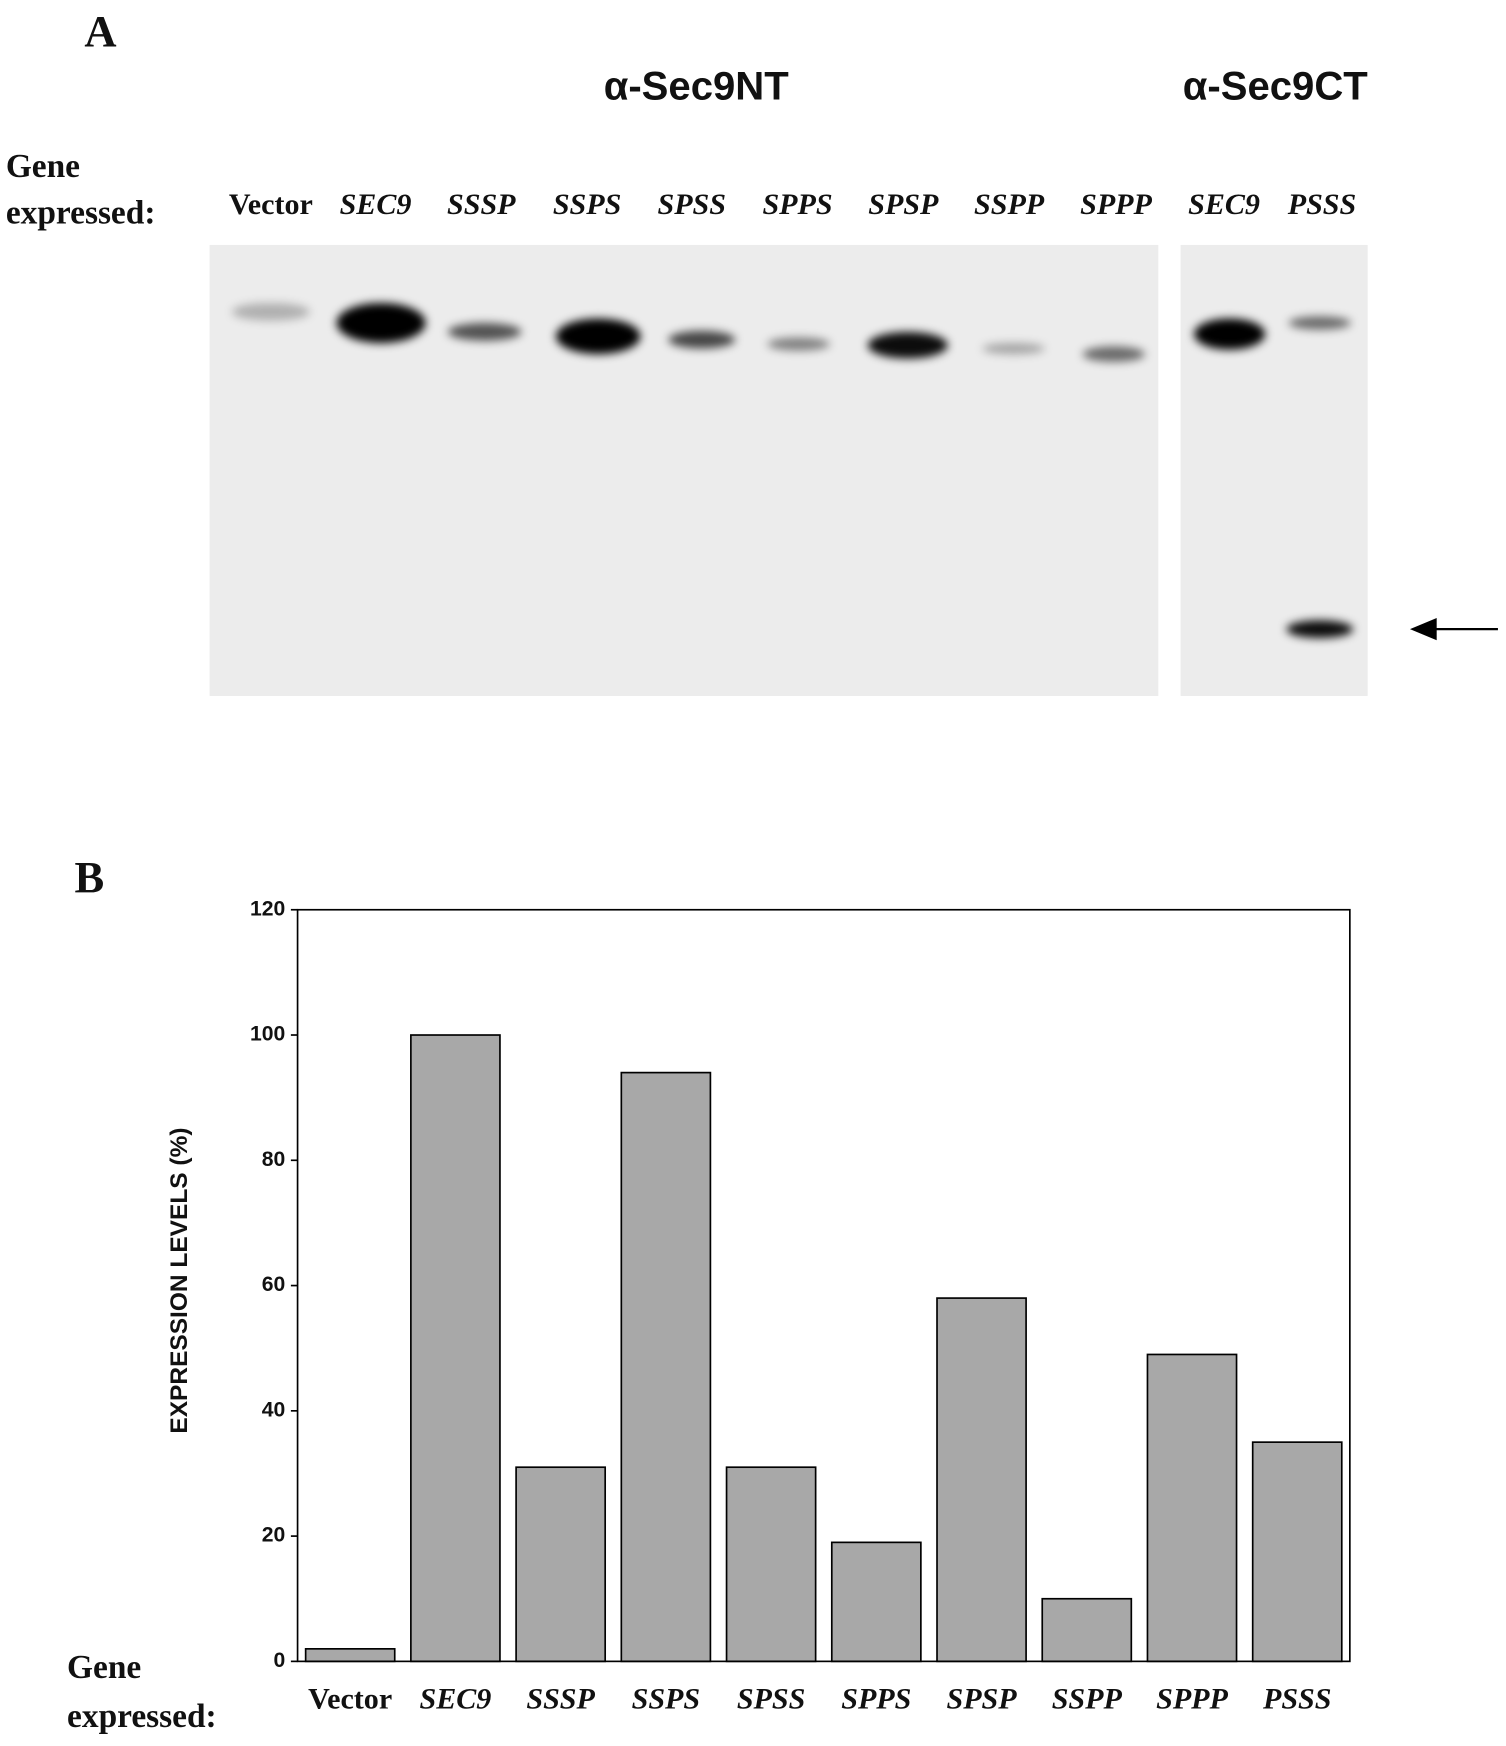  Describe the element at coordinates (274, 1409) in the screenshot. I see `y-tick-label: 40` at that location.